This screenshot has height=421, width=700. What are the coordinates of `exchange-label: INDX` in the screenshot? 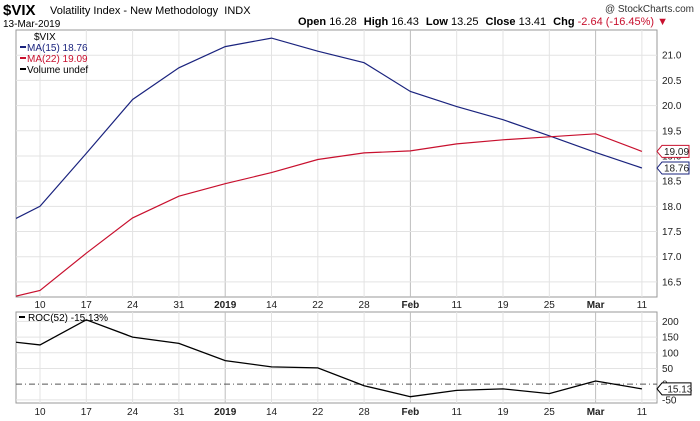 It's located at (237, 11).